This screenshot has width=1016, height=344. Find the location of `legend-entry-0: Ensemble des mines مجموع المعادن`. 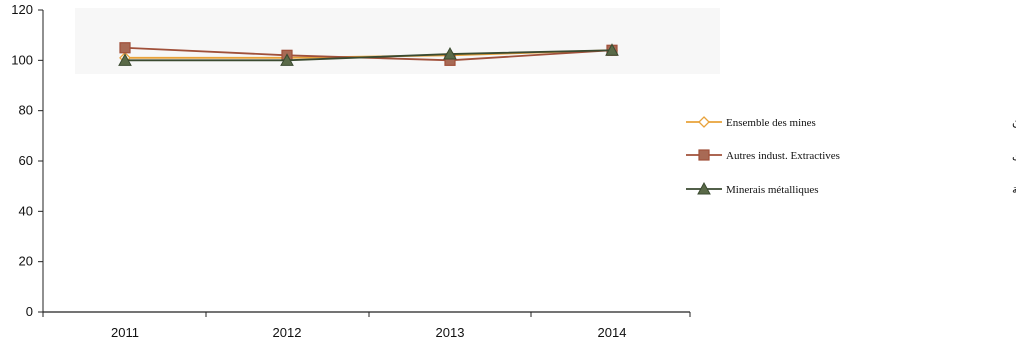

legend-entry-0: Ensemble des mines مجموع المعادن is located at coordinates (851, 122).